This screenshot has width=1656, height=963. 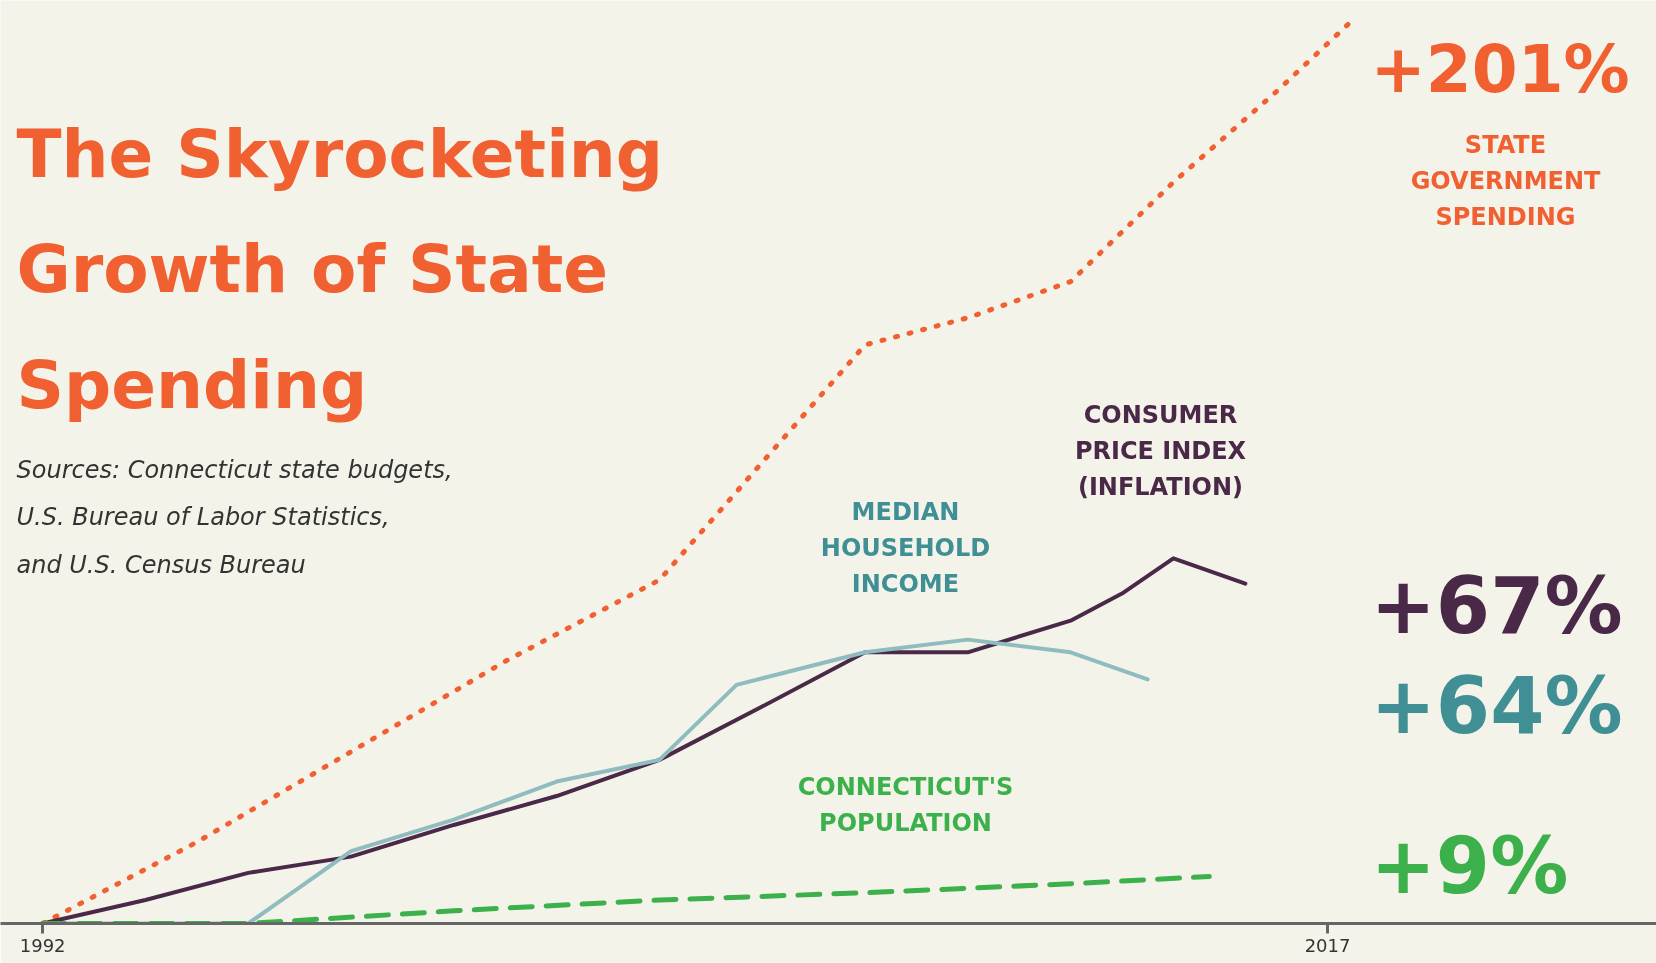 What do you see at coordinates (905, 804) in the screenshot?
I see `text: CONNECTICUT'S POPULATION` at bounding box center [905, 804].